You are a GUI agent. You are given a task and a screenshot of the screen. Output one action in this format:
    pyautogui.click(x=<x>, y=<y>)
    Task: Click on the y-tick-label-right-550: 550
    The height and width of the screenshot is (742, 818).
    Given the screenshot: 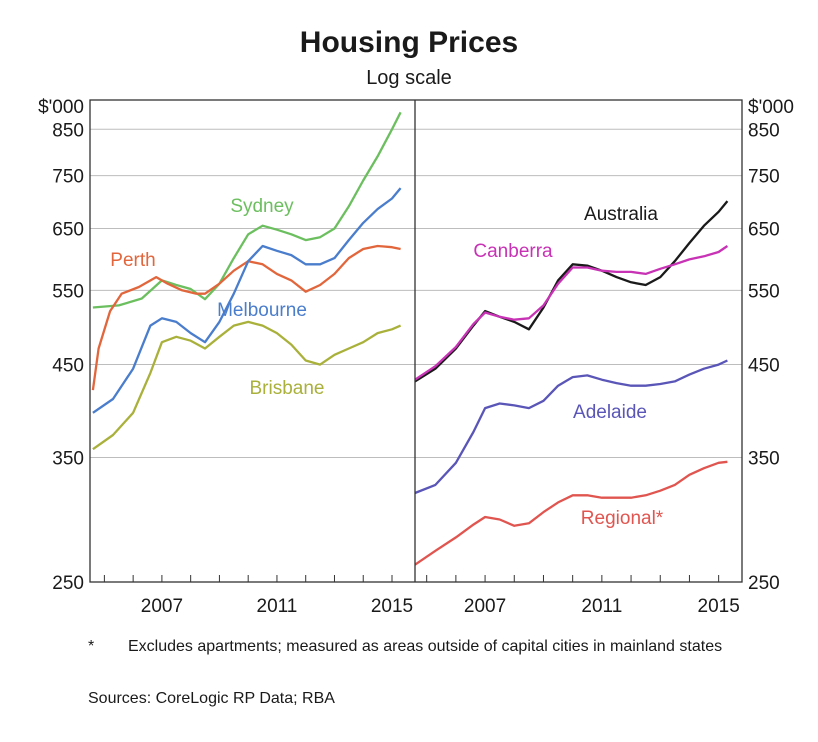 What is the action you would take?
    pyautogui.click(x=764, y=291)
    